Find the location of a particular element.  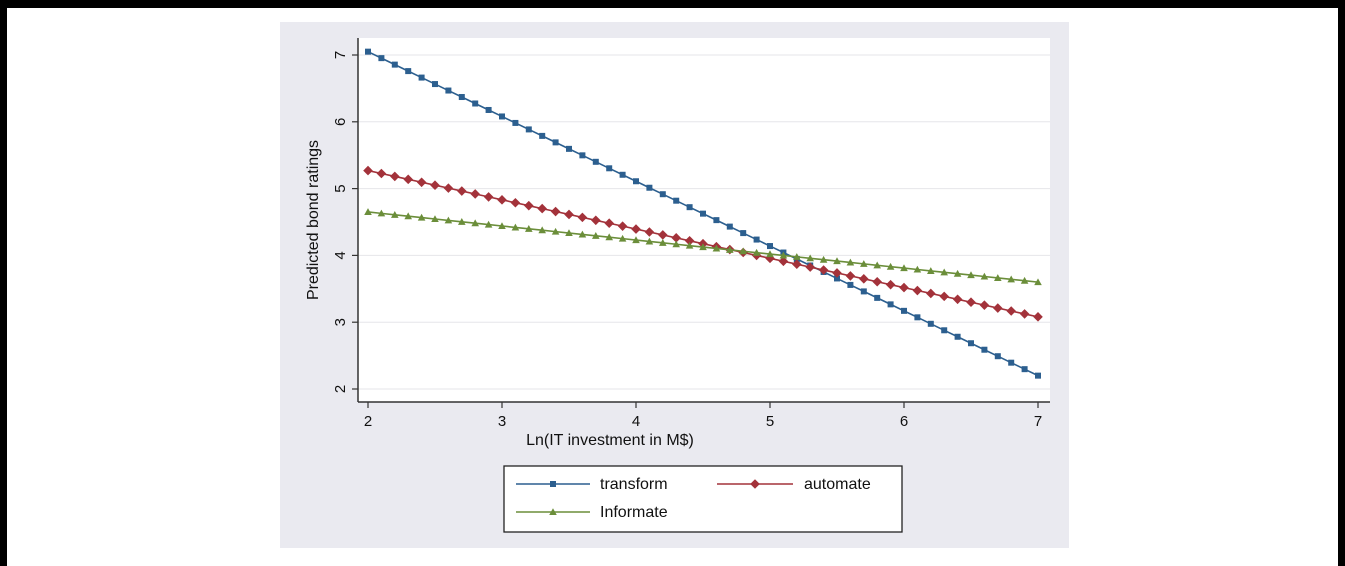

x-tick-label-6: 6 is located at coordinates (904, 421).